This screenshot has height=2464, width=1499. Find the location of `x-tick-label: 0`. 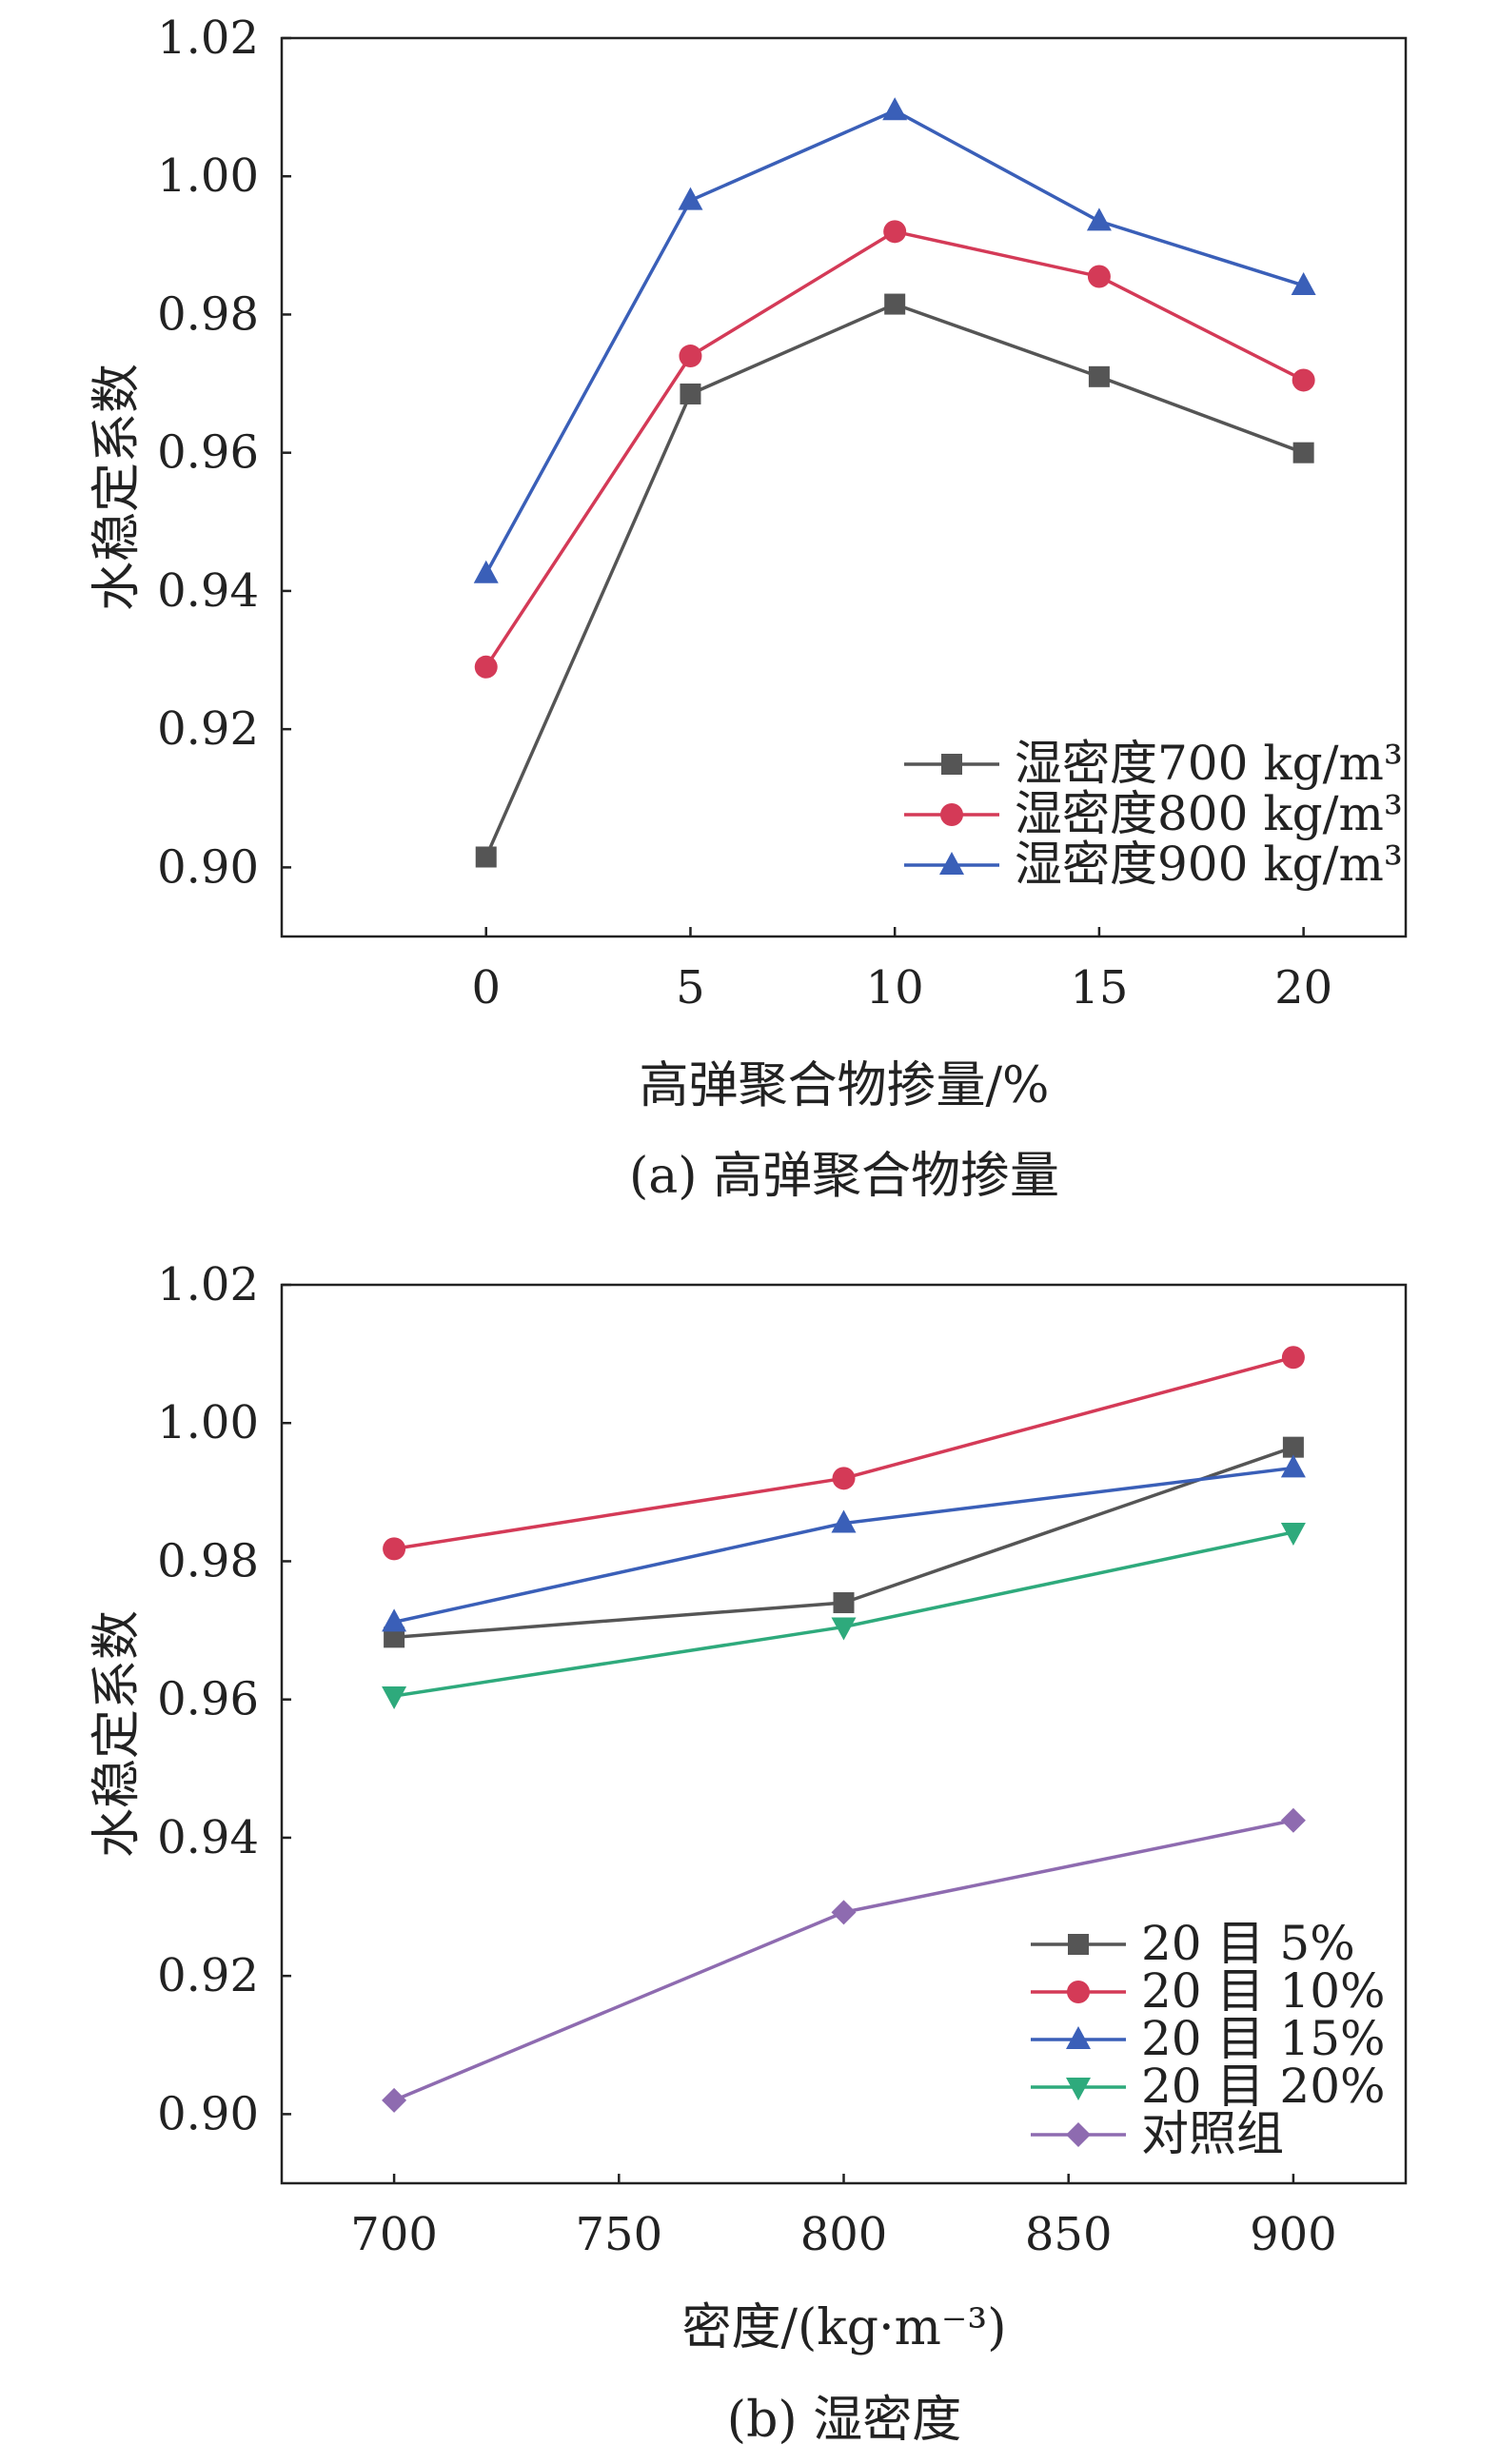

x-tick-label: 0 is located at coordinates (486, 988).